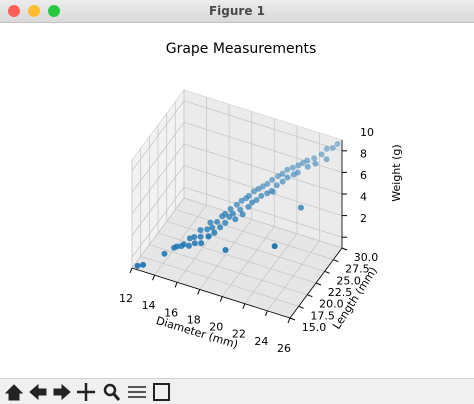 The height and width of the screenshot is (404, 474). I want to click on forward-button, so click(62, 392).